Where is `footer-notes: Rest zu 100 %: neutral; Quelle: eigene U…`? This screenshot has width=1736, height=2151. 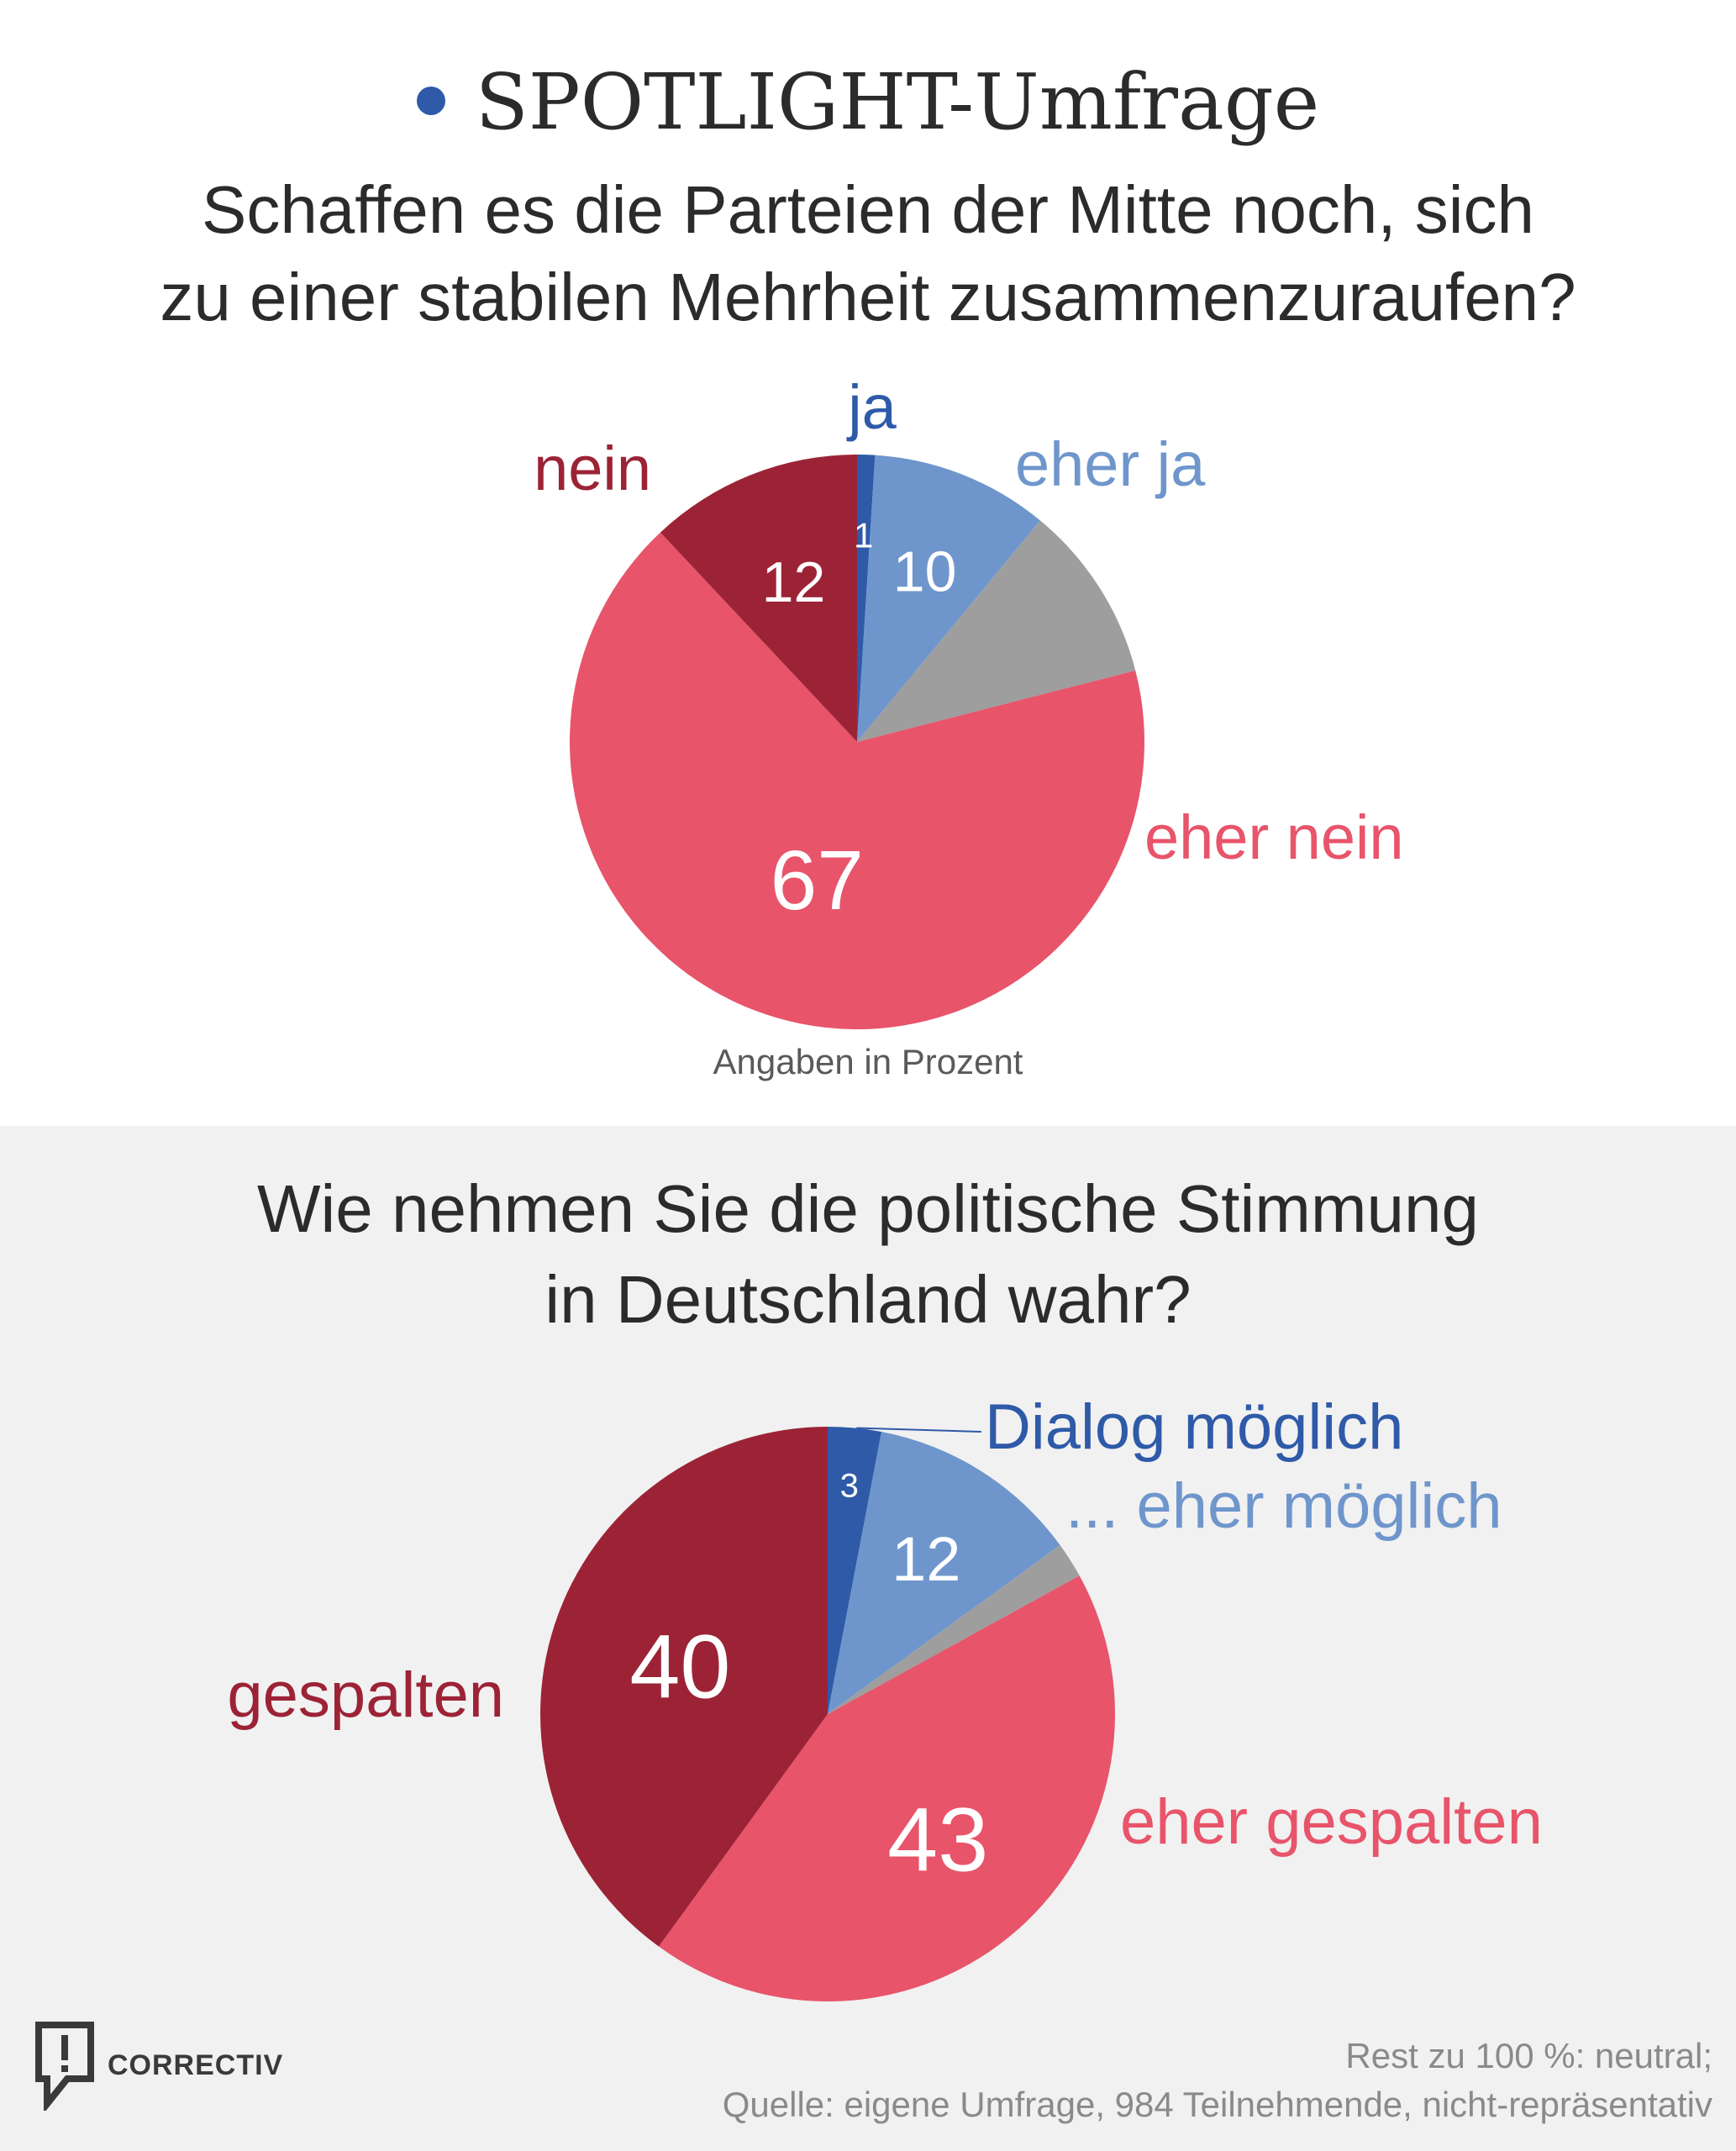 footer-notes: Rest zu 100 %: neutral; Quelle: eigene U… is located at coordinates (1217, 2080).